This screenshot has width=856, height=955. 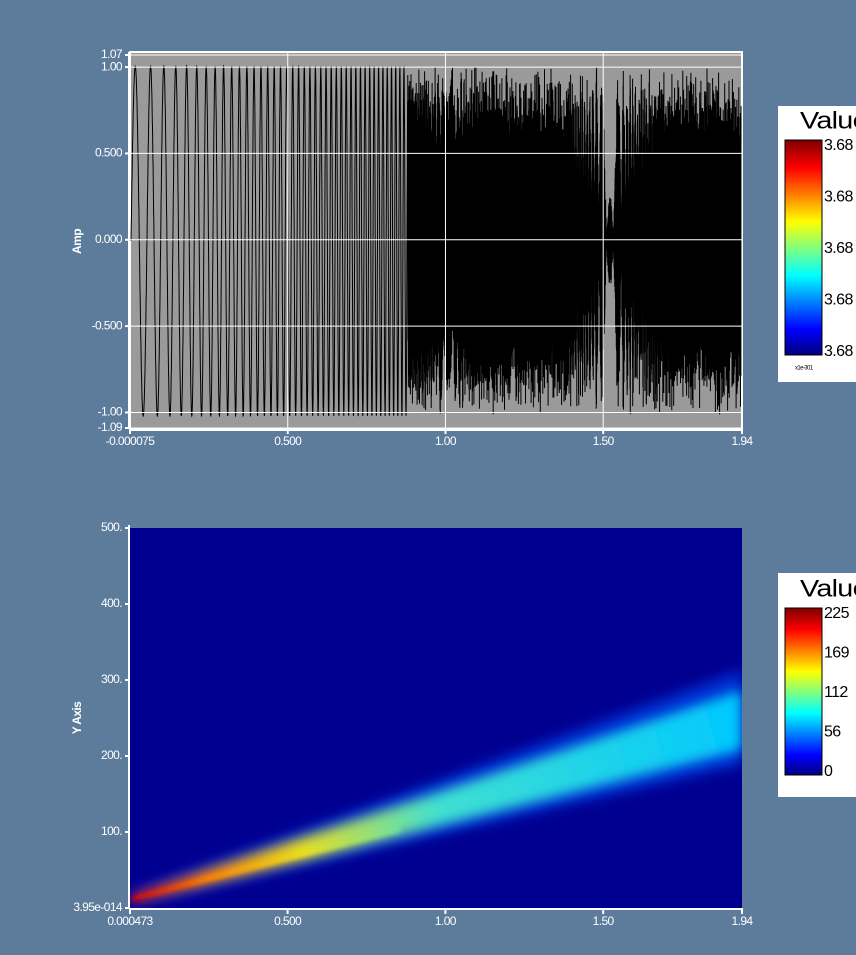 What do you see at coordinates (111, 755) in the screenshot?
I see `y-tick-label: 200.` at bounding box center [111, 755].